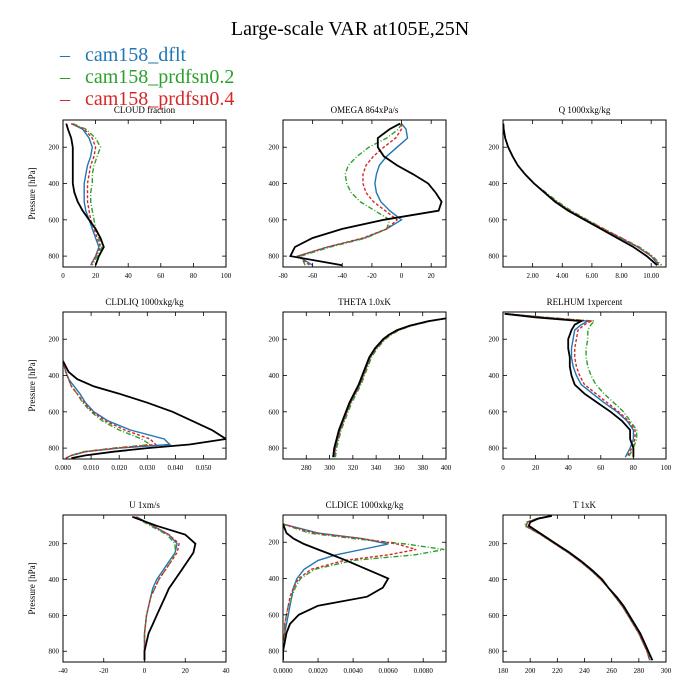 Image resolution: width=700 pixels, height=700 pixels. What do you see at coordinates (584, 671) in the screenshot?
I see `x-tick-label: 240` at bounding box center [584, 671].